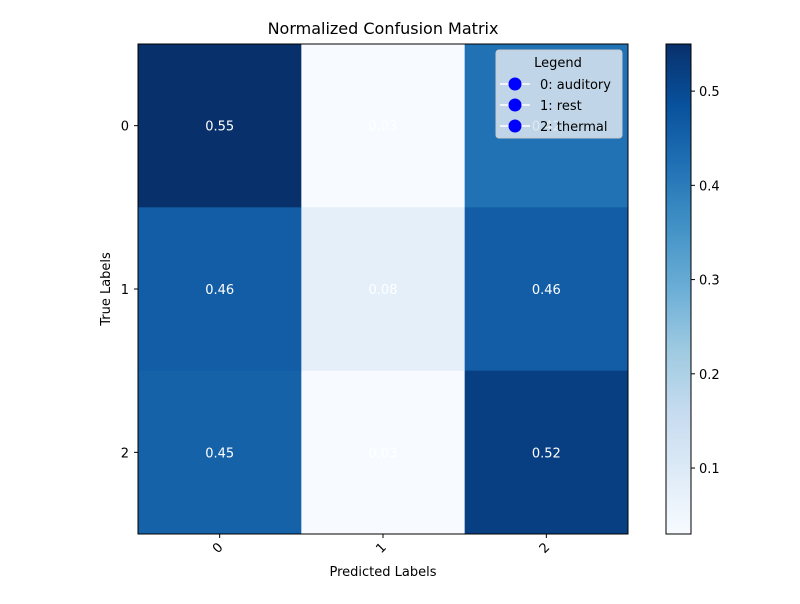 The height and width of the screenshot is (604, 800). Describe the element at coordinates (383, 28) in the screenshot. I see `chart-title: Normalized Confusion Matrix` at that location.